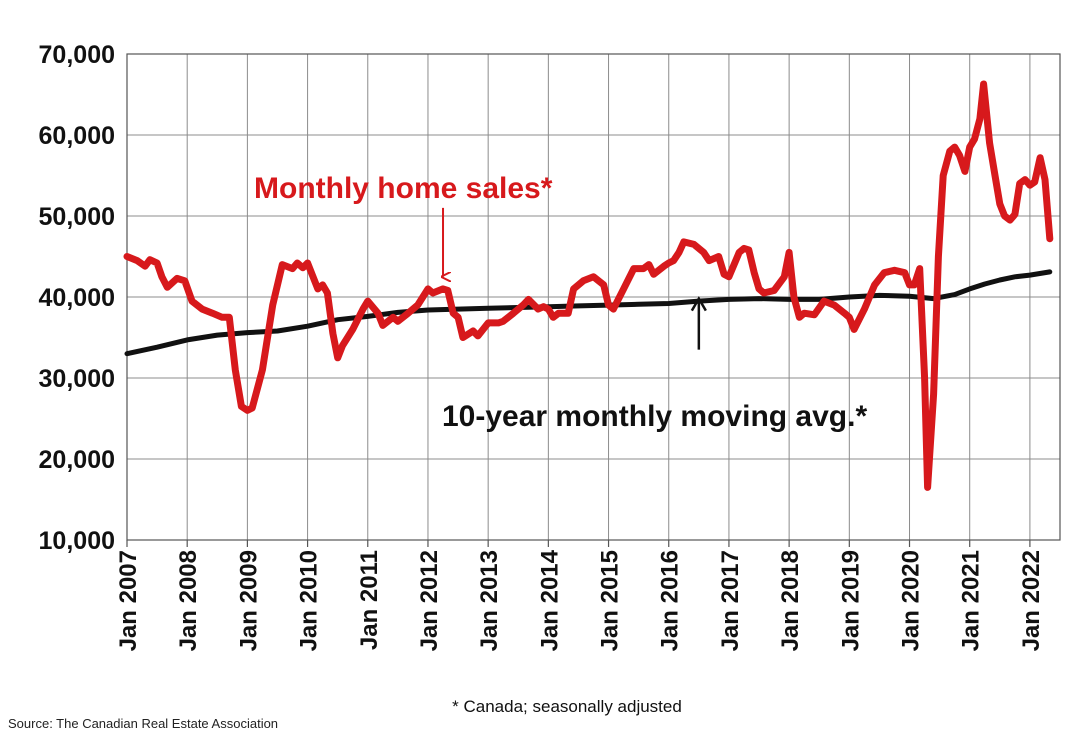  I want to click on footnote: * Canada; seasonally adjusted, so click(567, 706).